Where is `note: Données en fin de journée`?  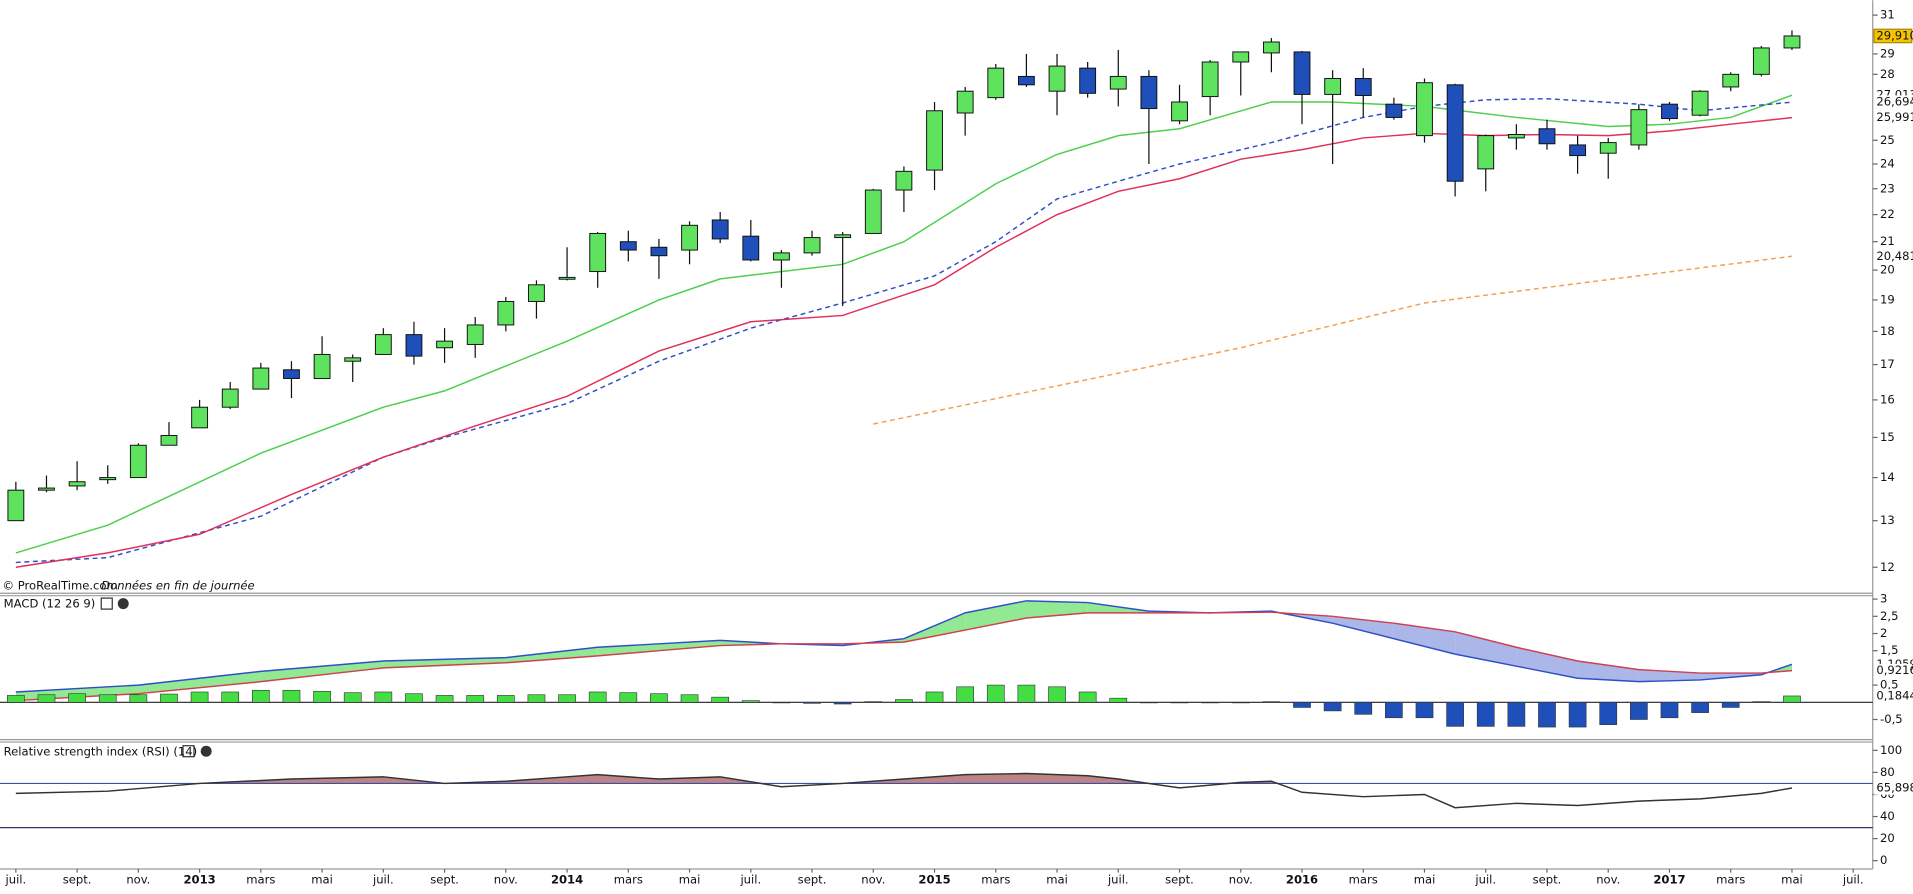 note: Données en fin de journée is located at coordinates (177, 585).